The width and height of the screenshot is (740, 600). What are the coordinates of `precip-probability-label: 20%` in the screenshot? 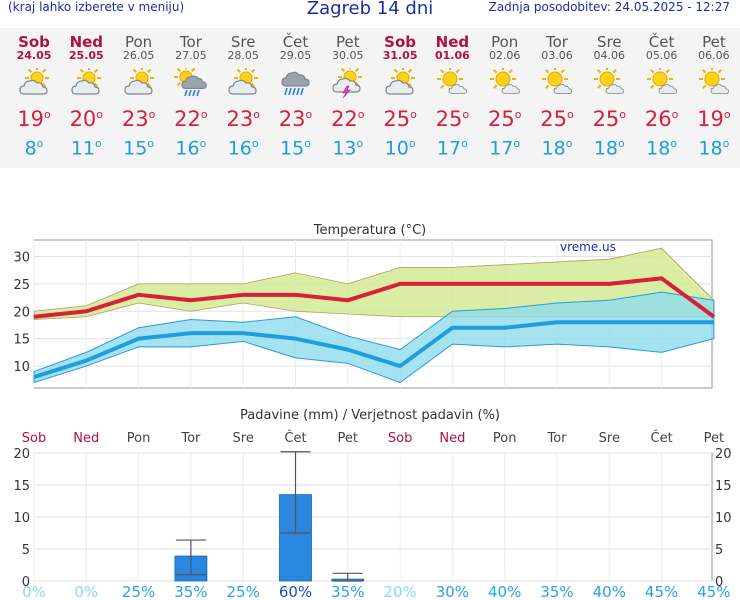 It's located at (399, 591).